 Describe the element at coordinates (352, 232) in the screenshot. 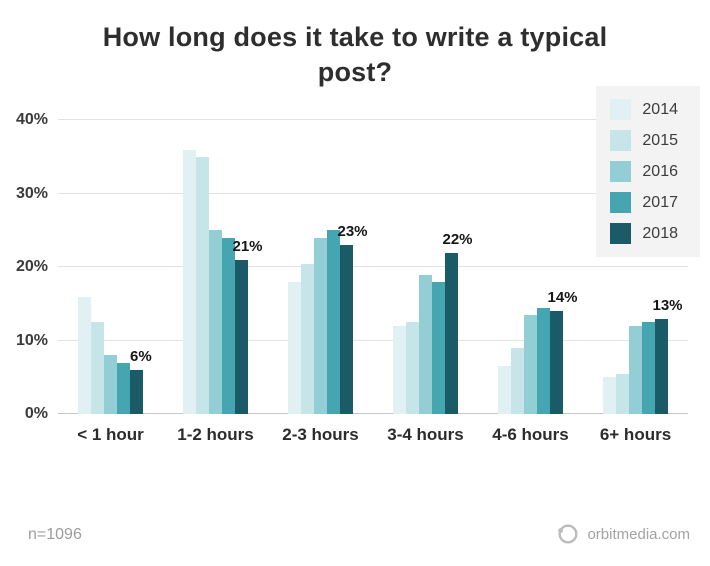

I see `bar-value-label: 23%` at that location.